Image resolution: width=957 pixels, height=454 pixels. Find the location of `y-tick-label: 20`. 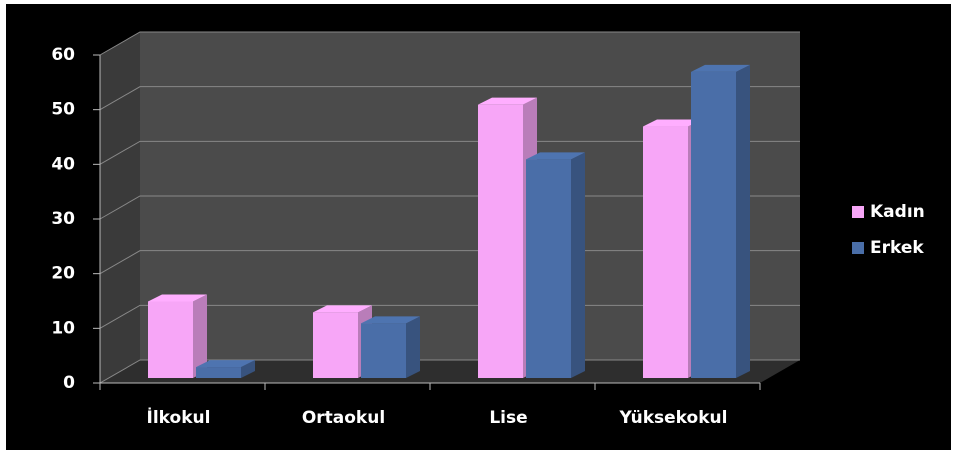

y-tick-label: 20 is located at coordinates (63, 274).